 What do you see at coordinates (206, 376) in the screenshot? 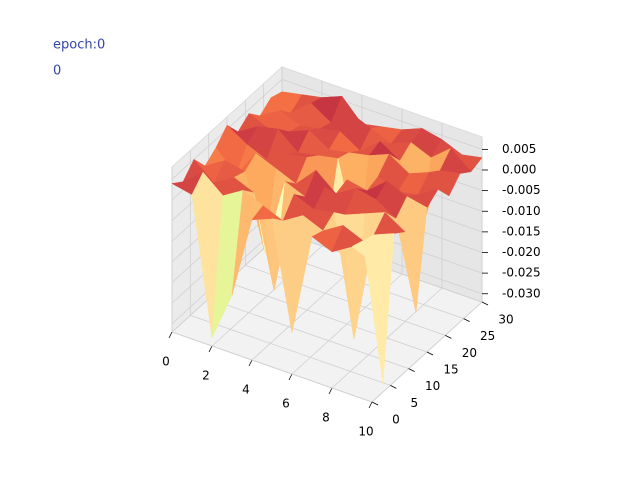
I see `x-tick-label: 2` at bounding box center [206, 376].